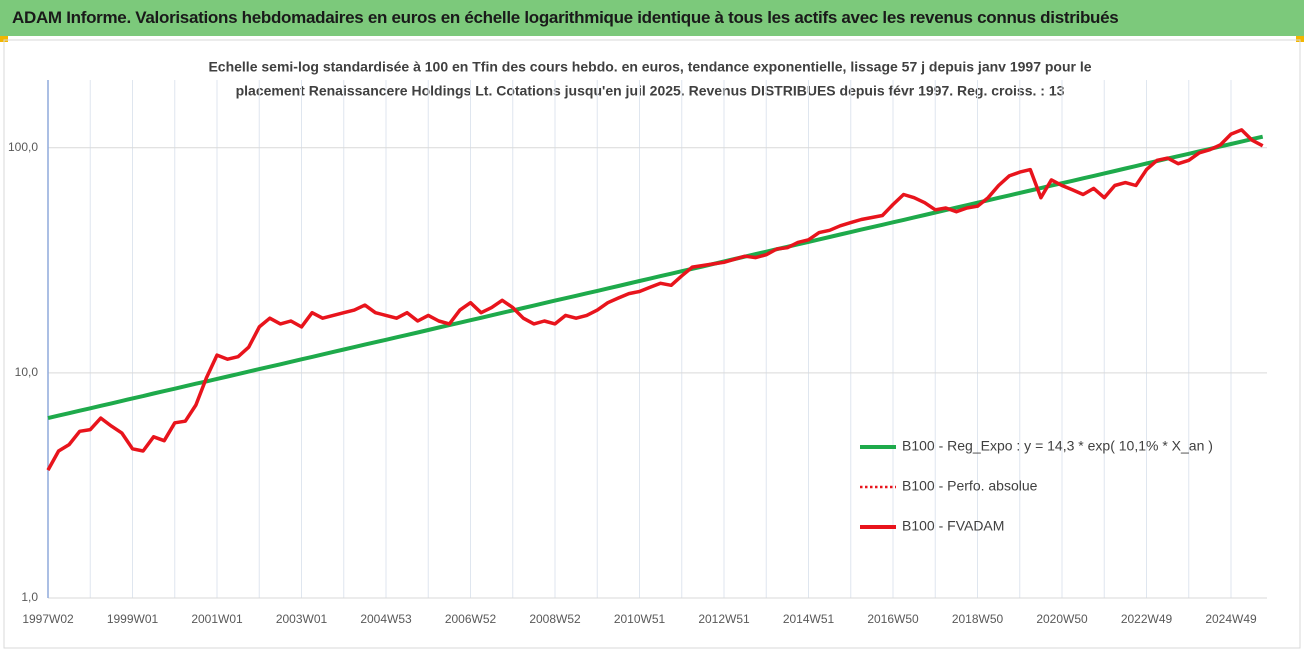  What do you see at coordinates (23, 147) in the screenshot?
I see `y-tick-label: 100,0` at bounding box center [23, 147].